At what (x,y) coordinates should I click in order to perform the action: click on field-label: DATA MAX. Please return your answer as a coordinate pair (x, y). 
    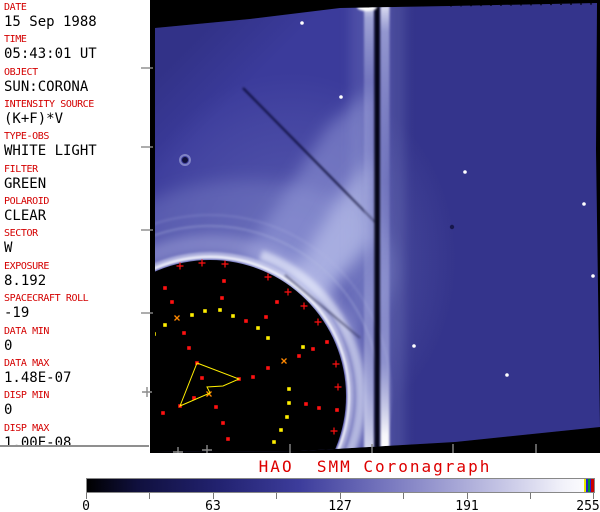
    Looking at the image, I should click on (26, 363).